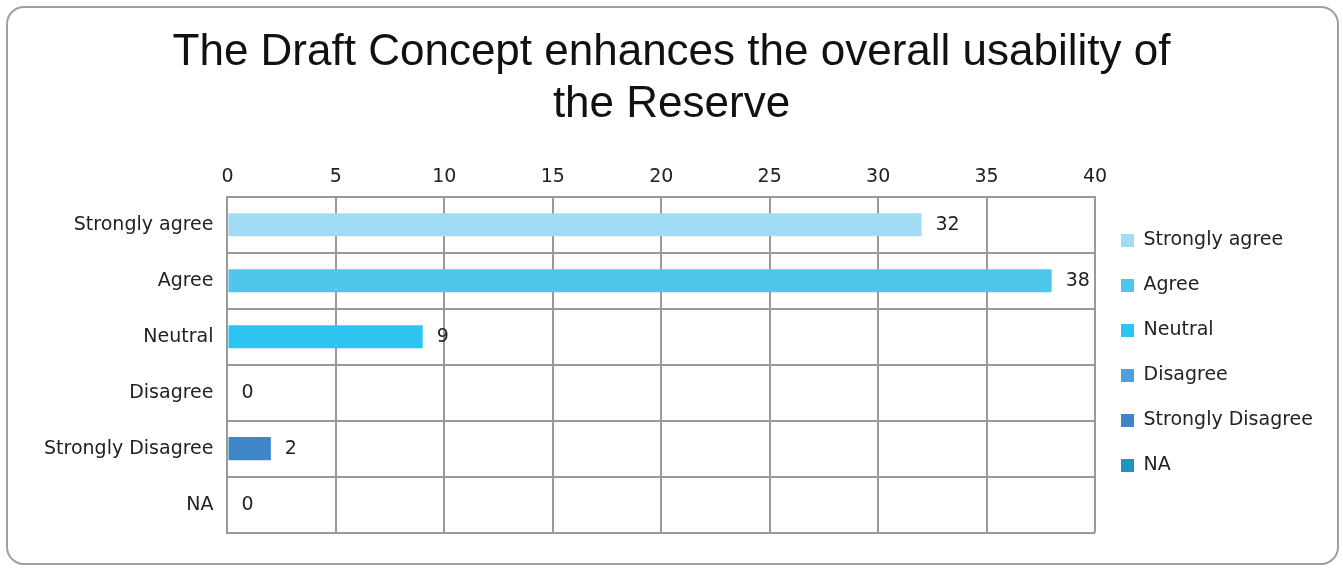  I want to click on y-tick-label: Strongly Disagree, so click(128, 446).